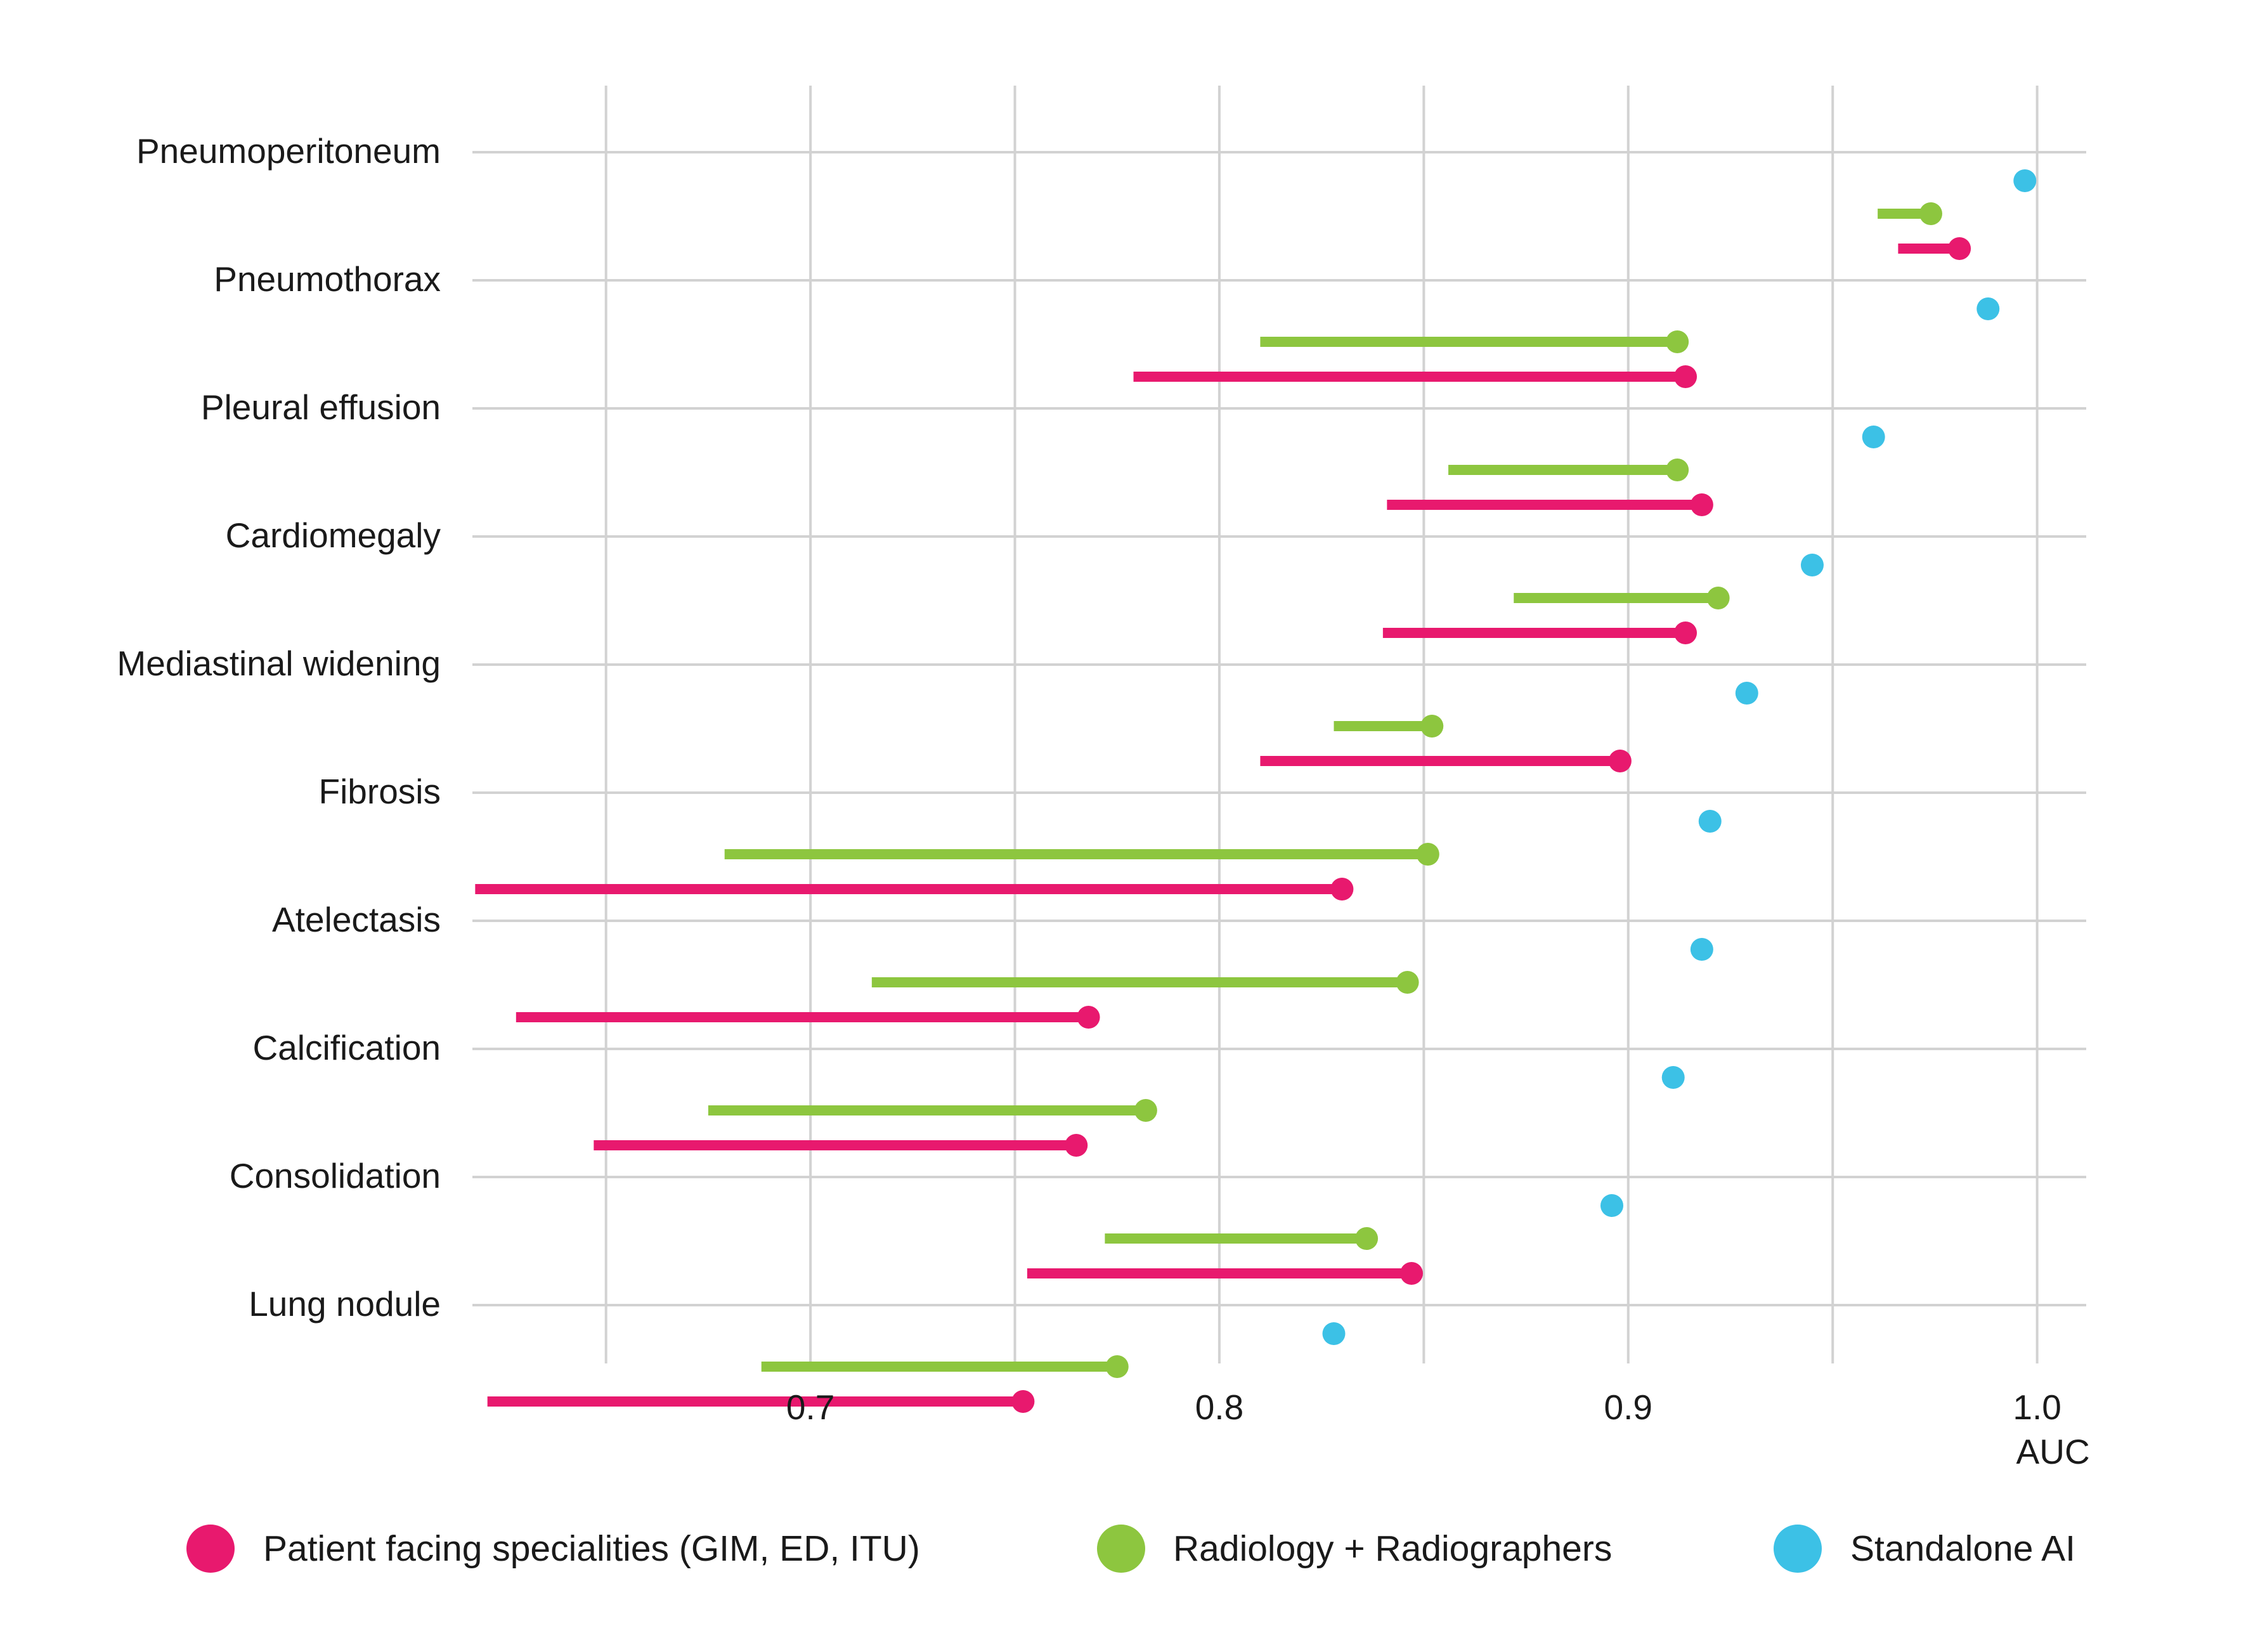  What do you see at coordinates (321, 407) in the screenshot?
I see `category-label-pleural-effusion: Pleural effusion` at bounding box center [321, 407].